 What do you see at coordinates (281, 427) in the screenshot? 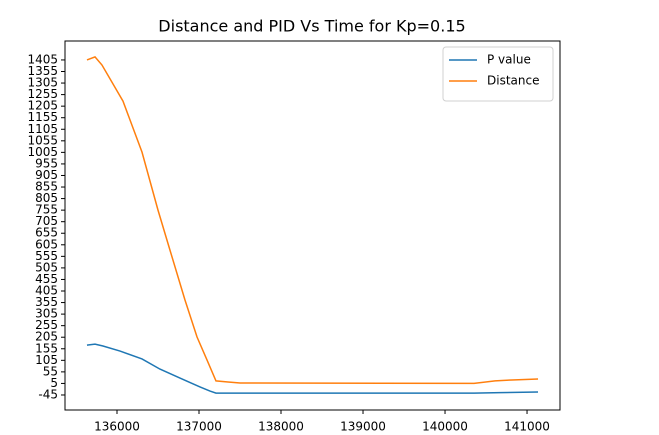
I see `x-tick-label: 138000` at bounding box center [281, 427].